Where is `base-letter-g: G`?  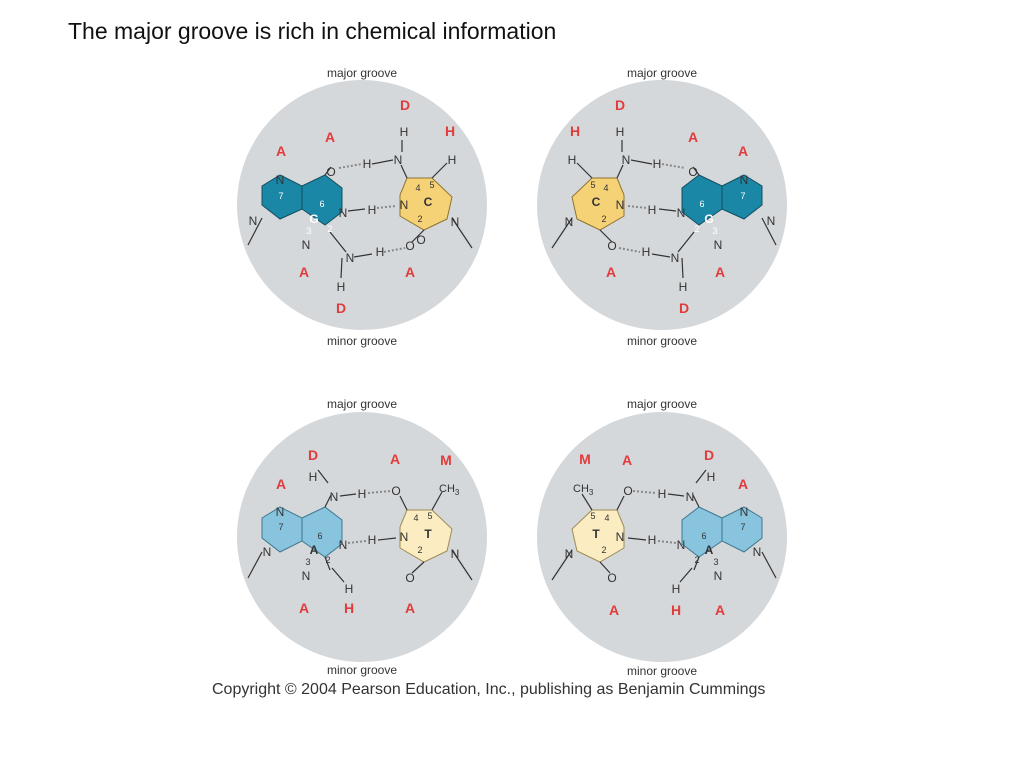
base-letter-g: G is located at coordinates (313, 219).